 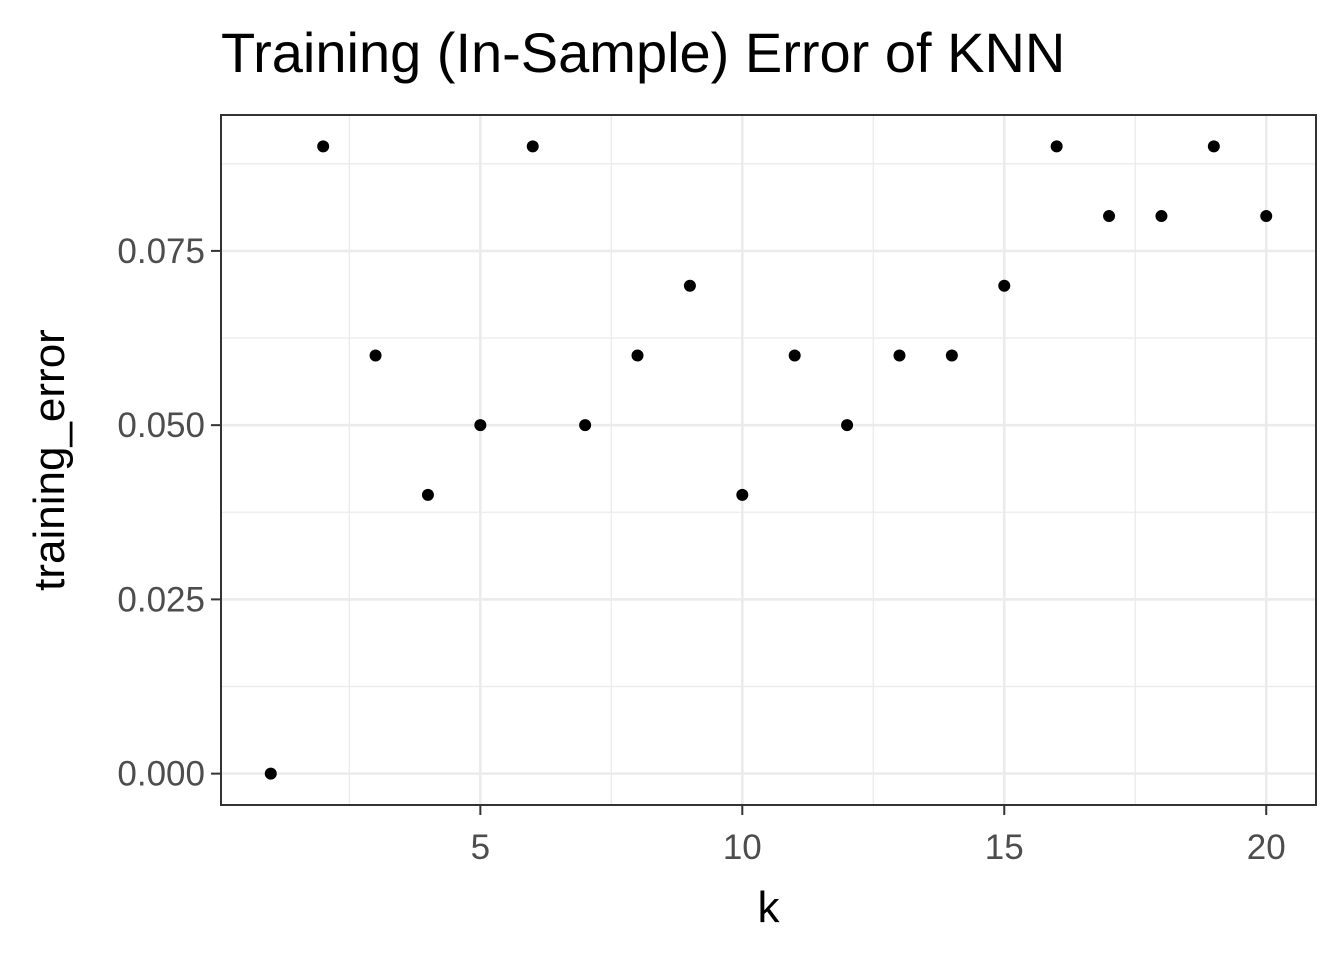 I want to click on y-tick-label: 0.000, so click(x=161, y=774).